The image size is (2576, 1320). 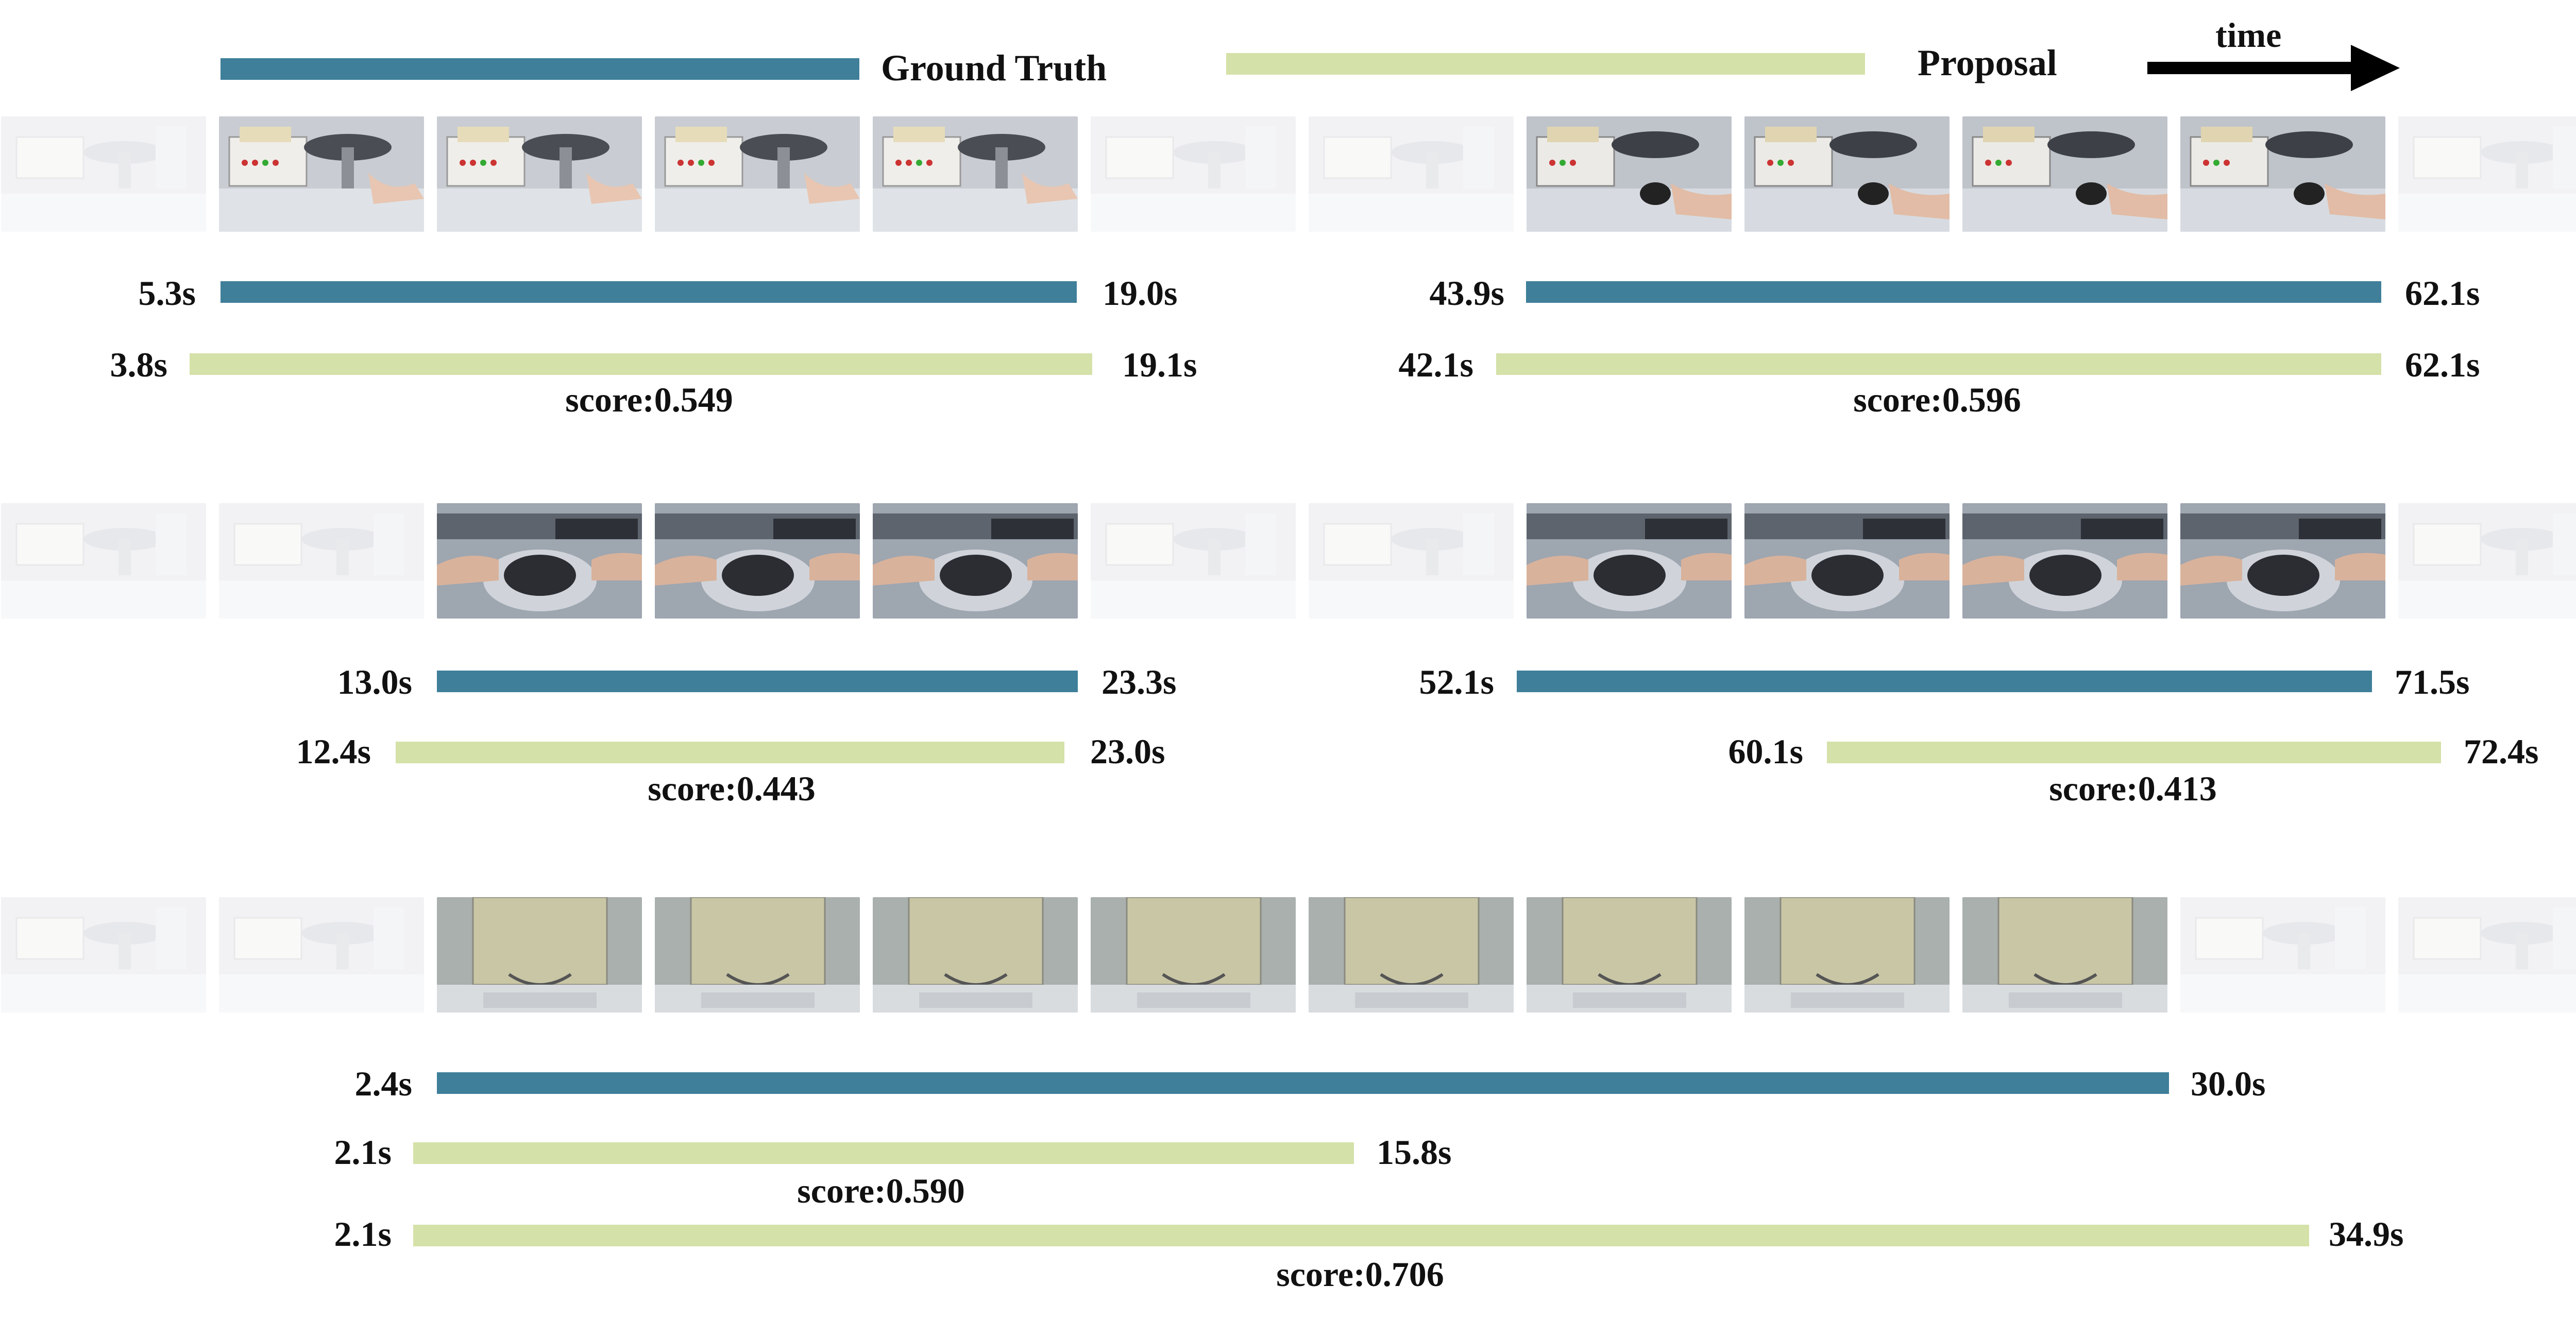 What do you see at coordinates (1456, 681) in the screenshot?
I see `gt-start-time: 52.1s` at bounding box center [1456, 681].